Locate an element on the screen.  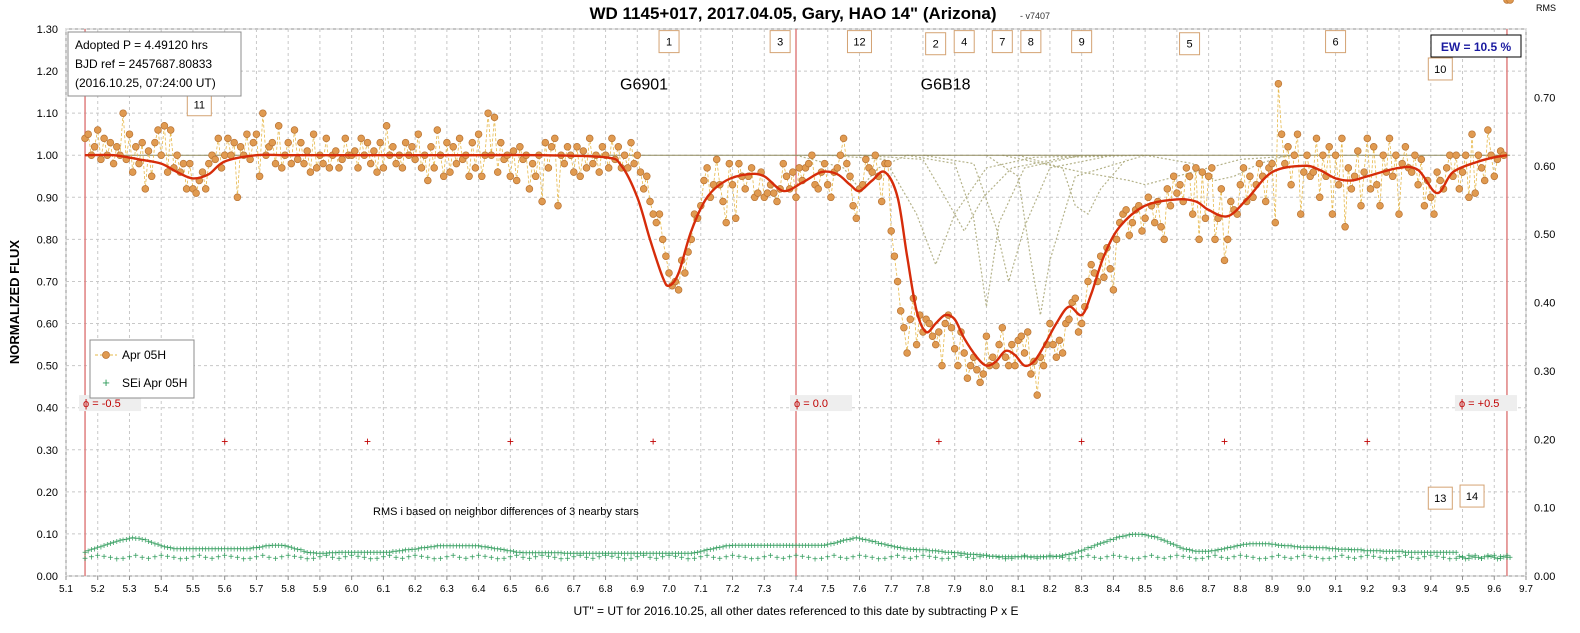
x-tick-label: 8.8 is located at coordinates (1240, 589).